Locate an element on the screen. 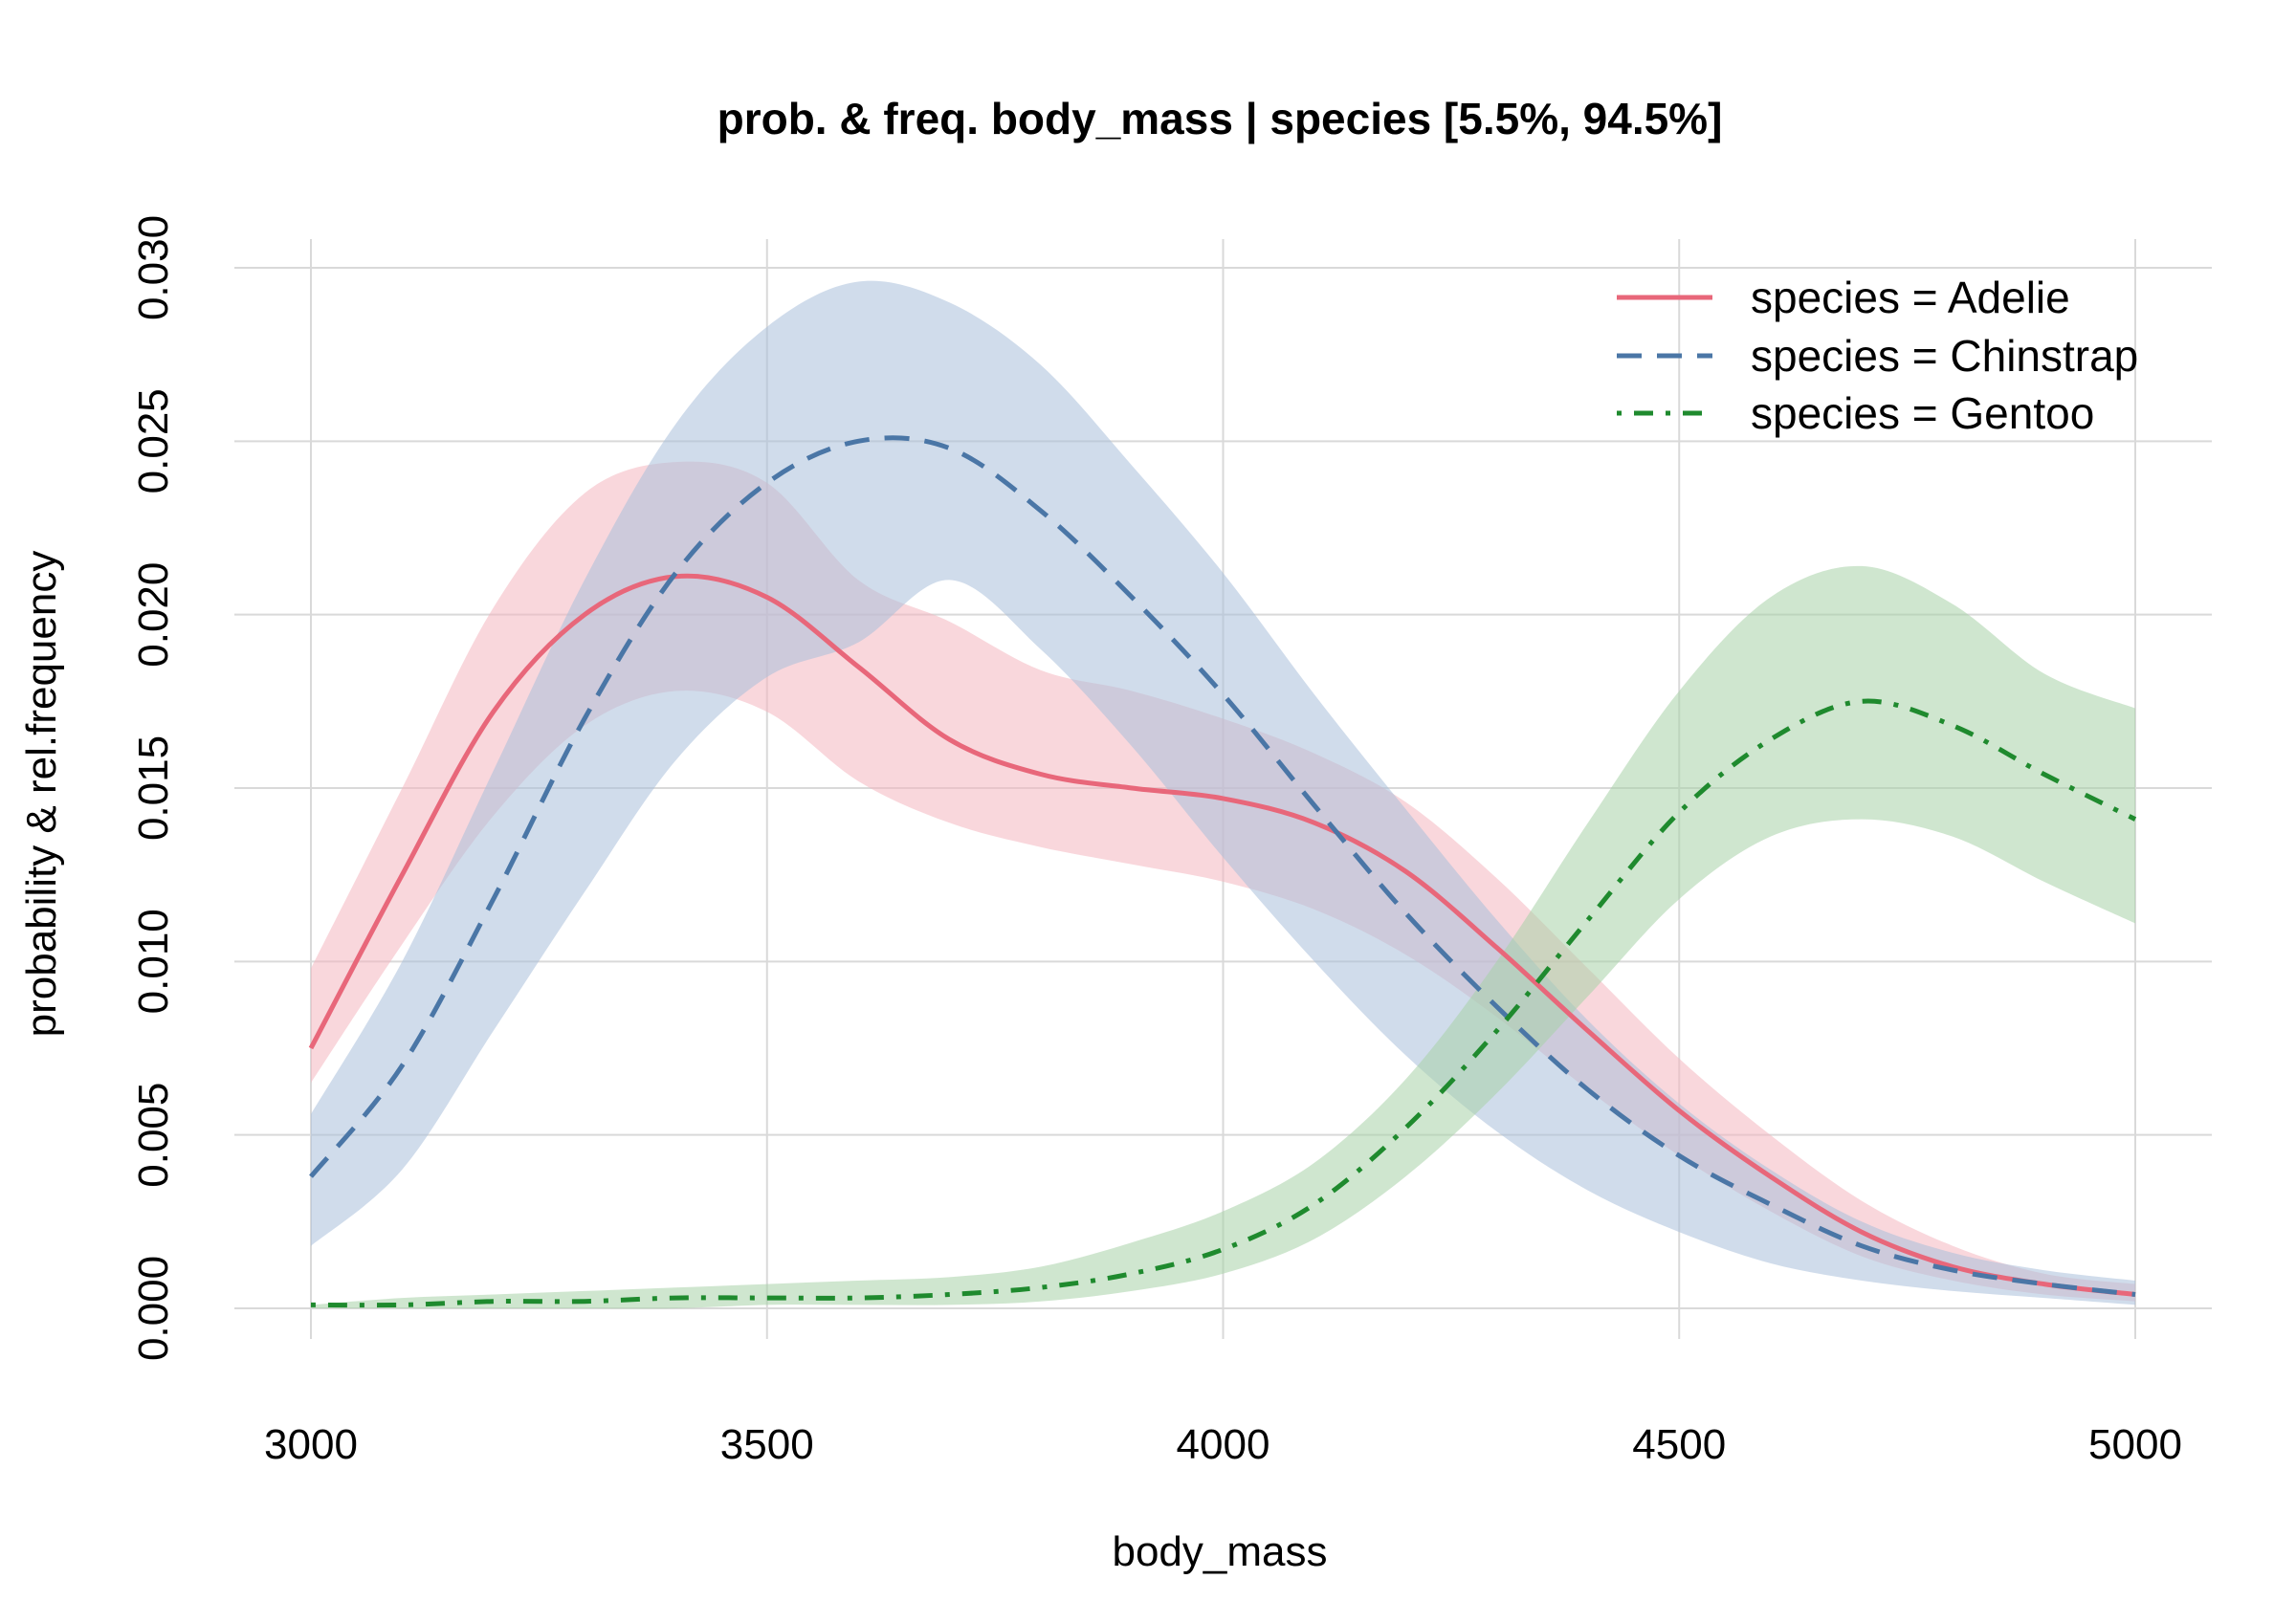  x-tick-label: 3000 is located at coordinates (311, 1445).